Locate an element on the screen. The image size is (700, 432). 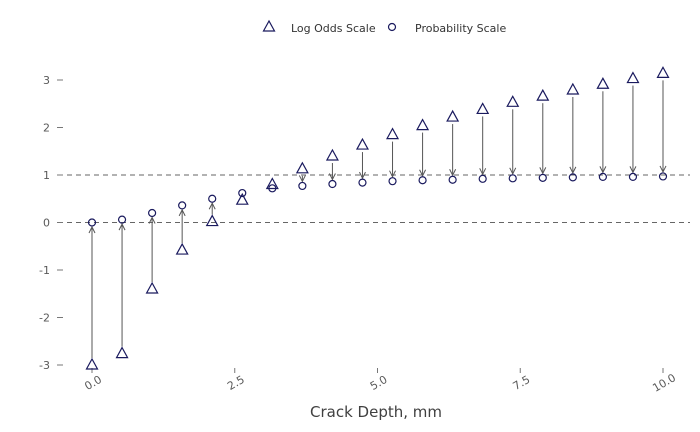
legend-label-log-odds: Log Odds Scale is located at coordinates (333, 28).